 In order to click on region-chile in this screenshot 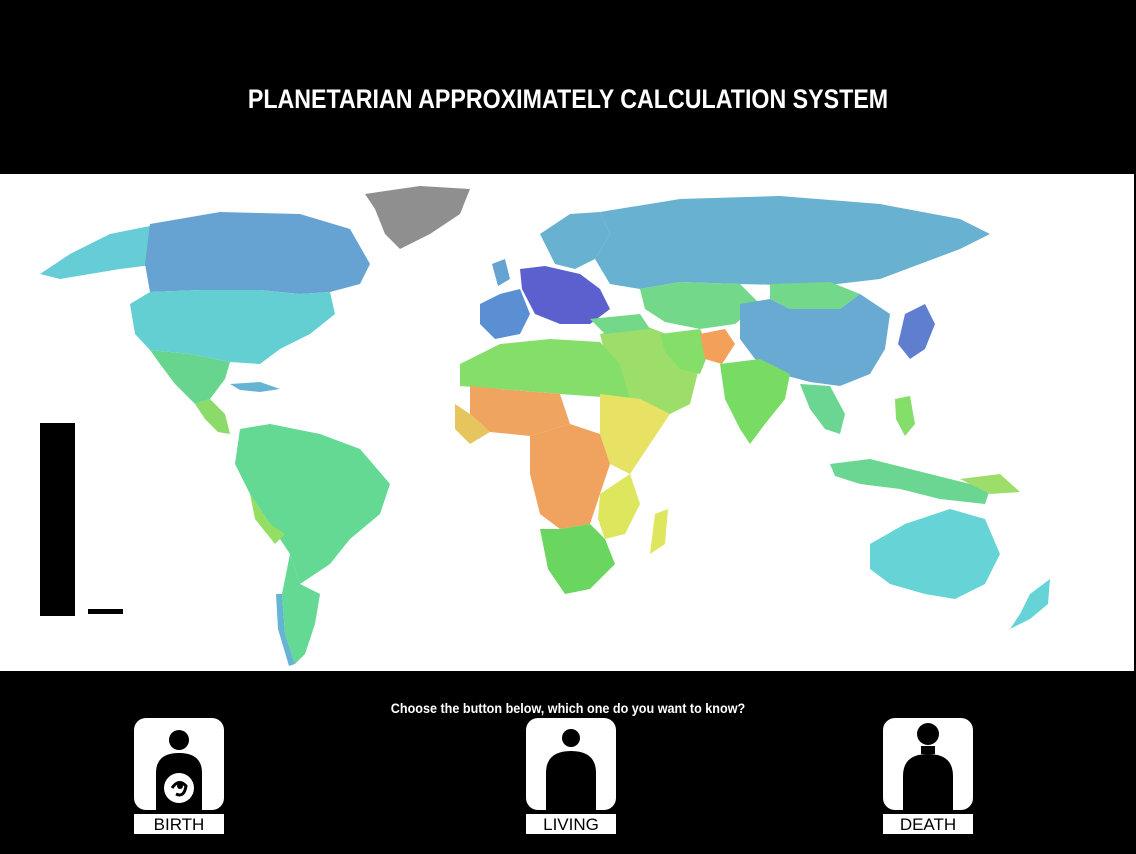, I will do `click(285, 630)`.